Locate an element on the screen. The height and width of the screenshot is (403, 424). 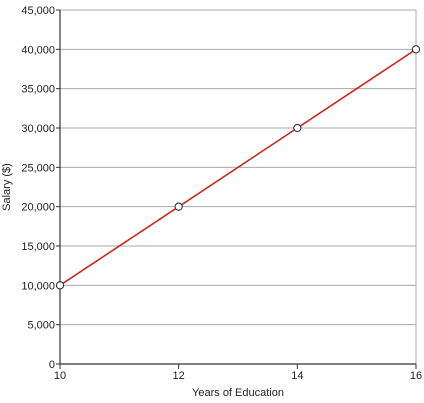
y-tick-label: 40,000 is located at coordinates (38, 50).